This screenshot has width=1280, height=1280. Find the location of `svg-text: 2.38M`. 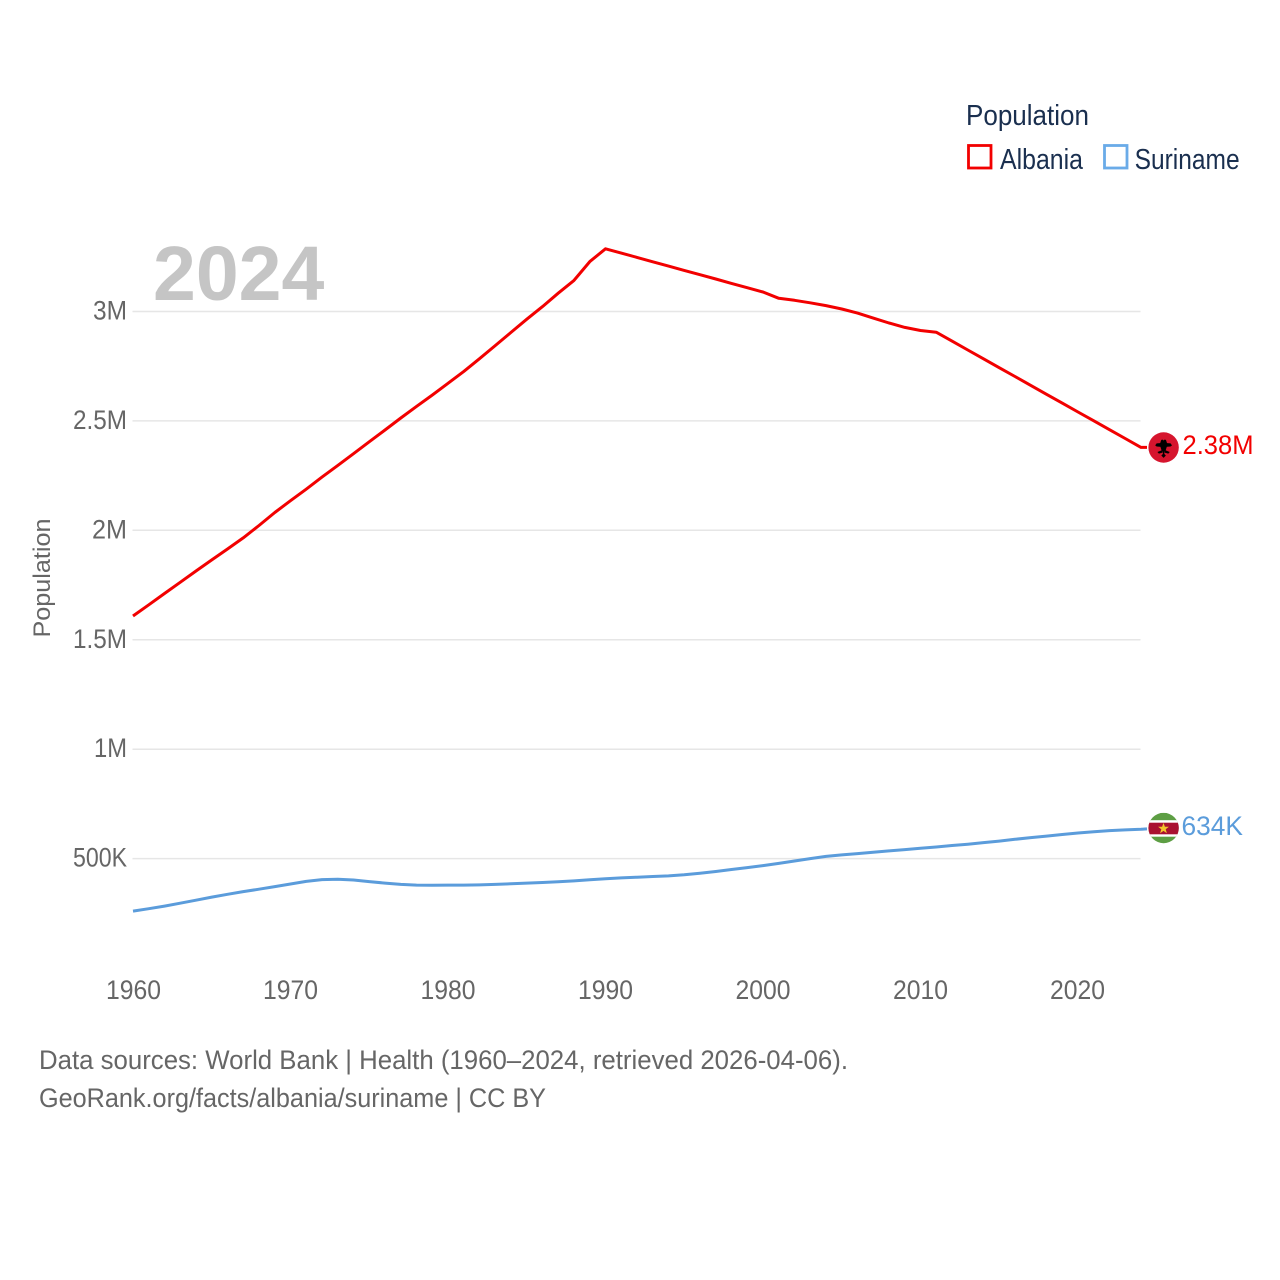

svg-text: 2.38M is located at coordinates (1218, 445).